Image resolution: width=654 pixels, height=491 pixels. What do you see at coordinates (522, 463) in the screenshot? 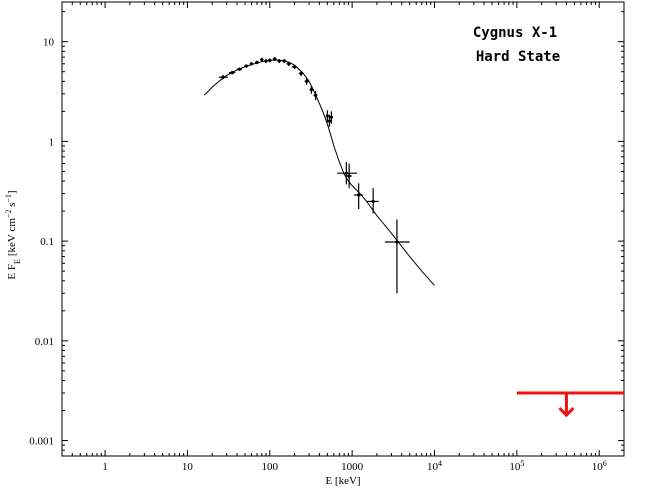
I see `x-tick-label-exp: 5` at bounding box center [522, 463].